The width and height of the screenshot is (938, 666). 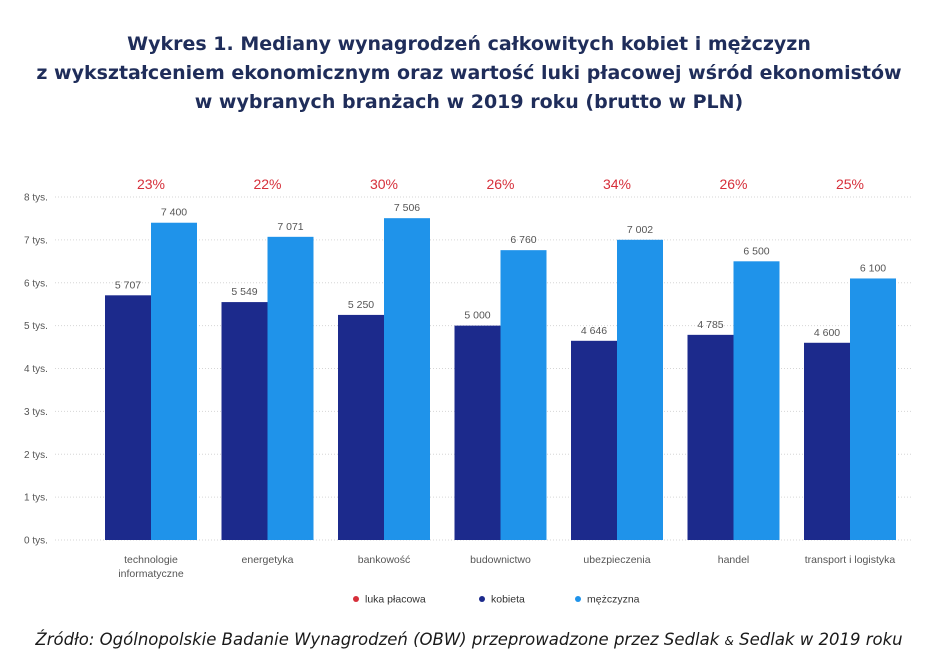 What do you see at coordinates (174, 213) in the screenshot?
I see `bar-value-label: 7 400` at bounding box center [174, 213].